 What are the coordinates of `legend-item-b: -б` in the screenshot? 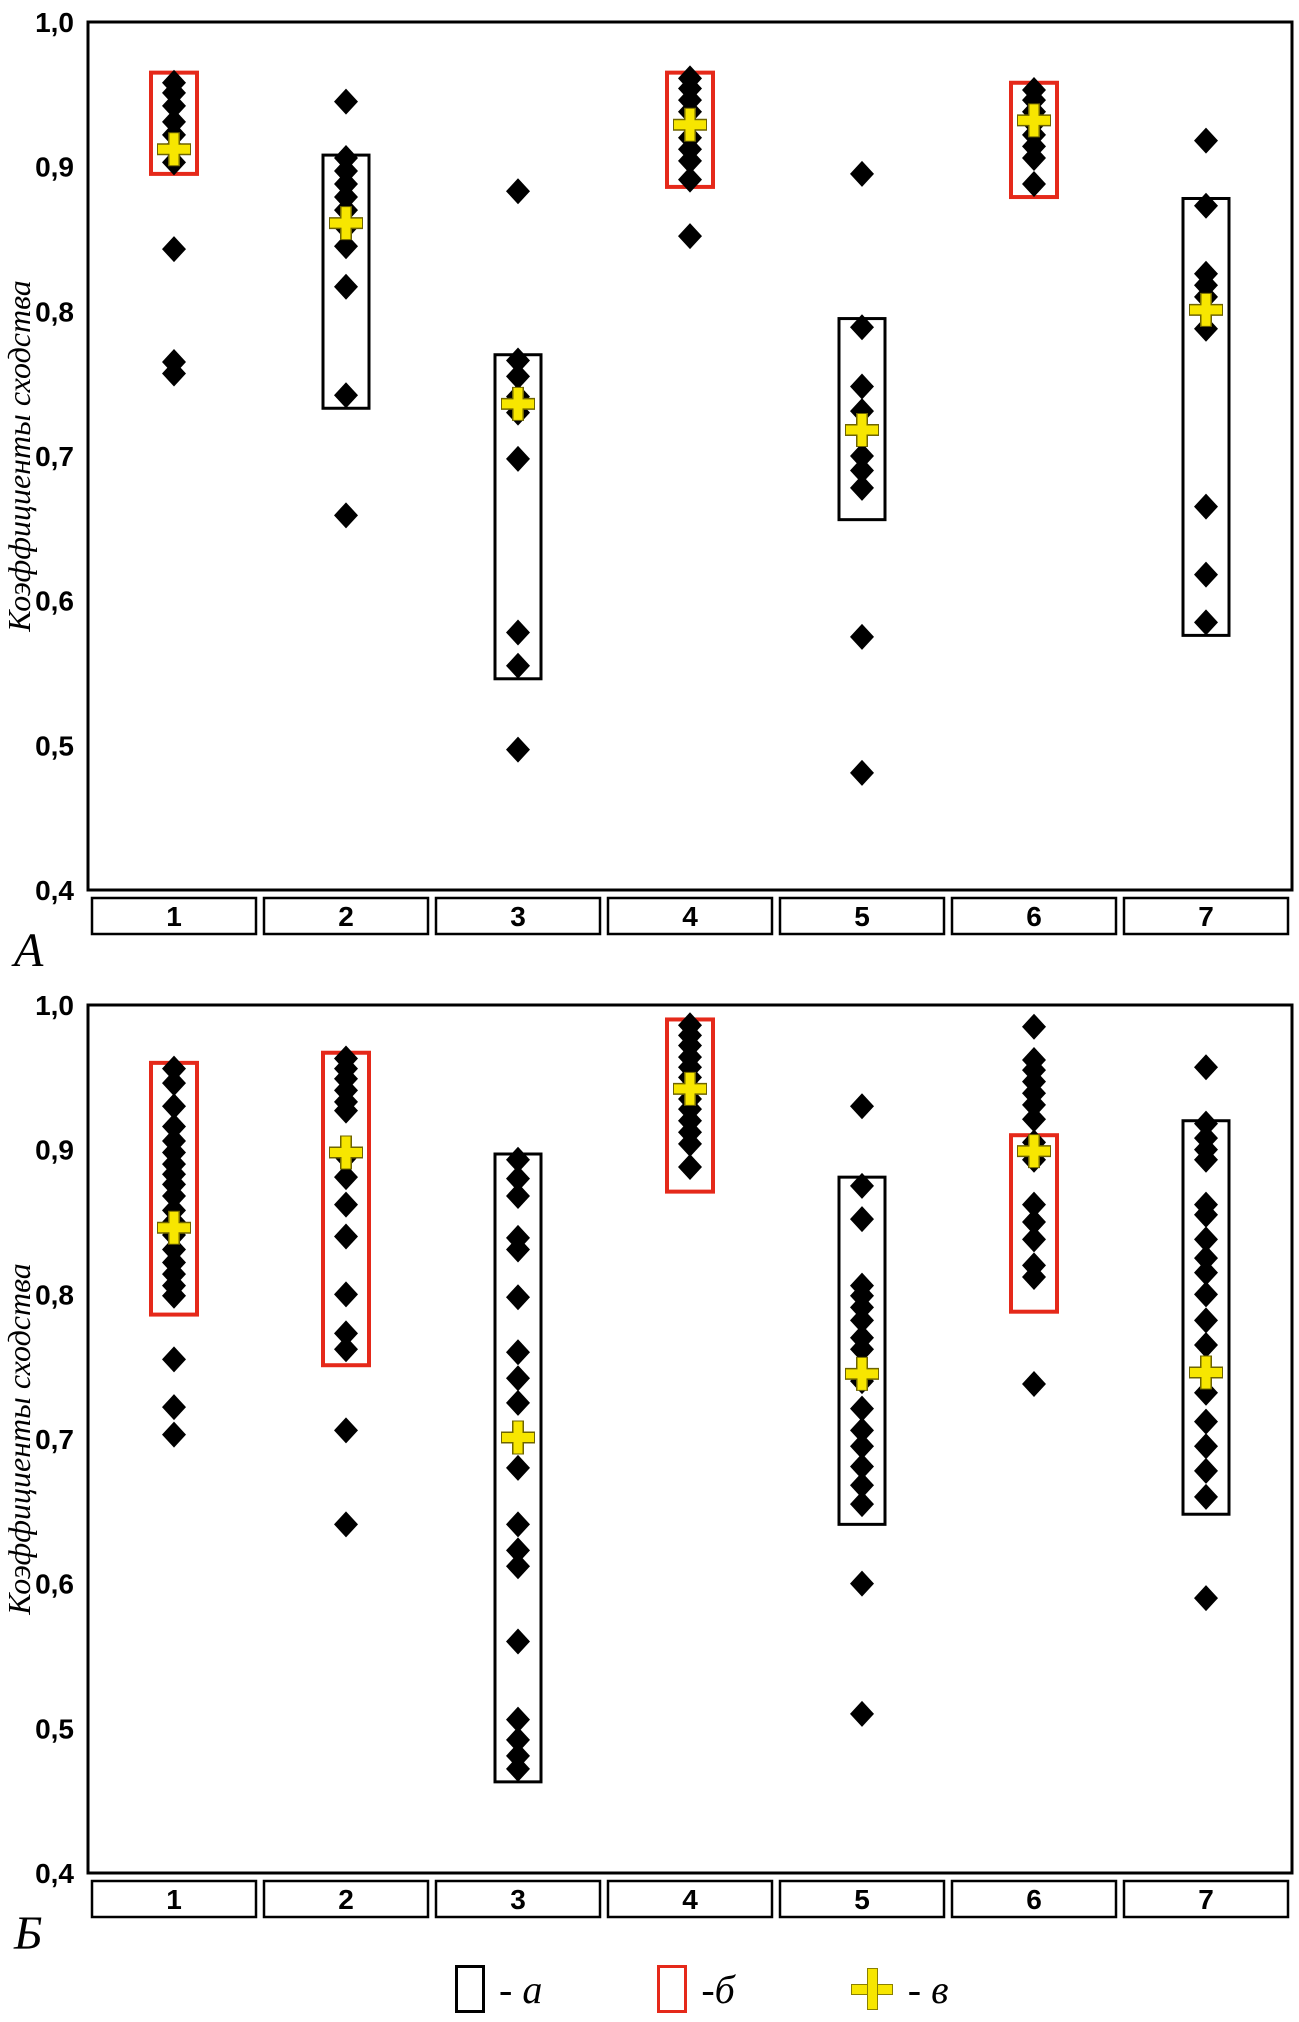 It's located at (696, 1989).